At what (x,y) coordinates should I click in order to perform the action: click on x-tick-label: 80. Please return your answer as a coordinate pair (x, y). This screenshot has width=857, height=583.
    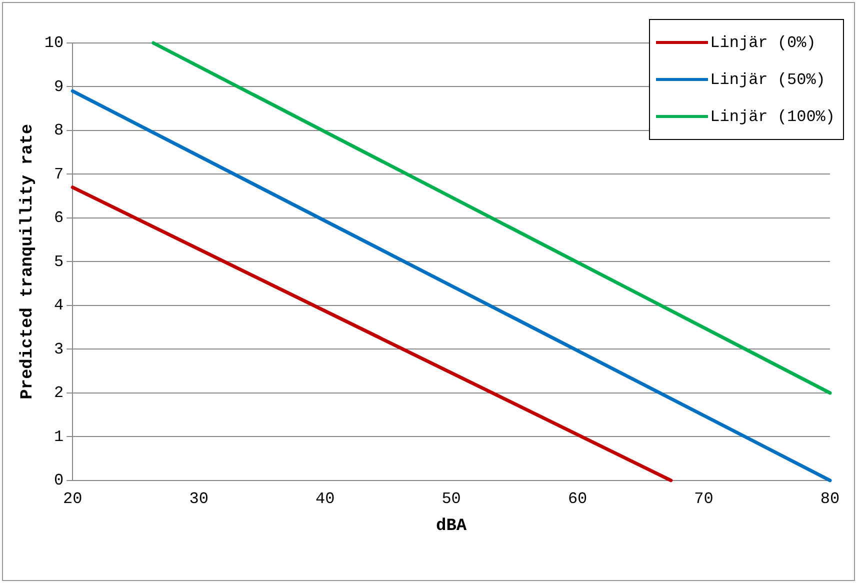
    Looking at the image, I should click on (830, 499).